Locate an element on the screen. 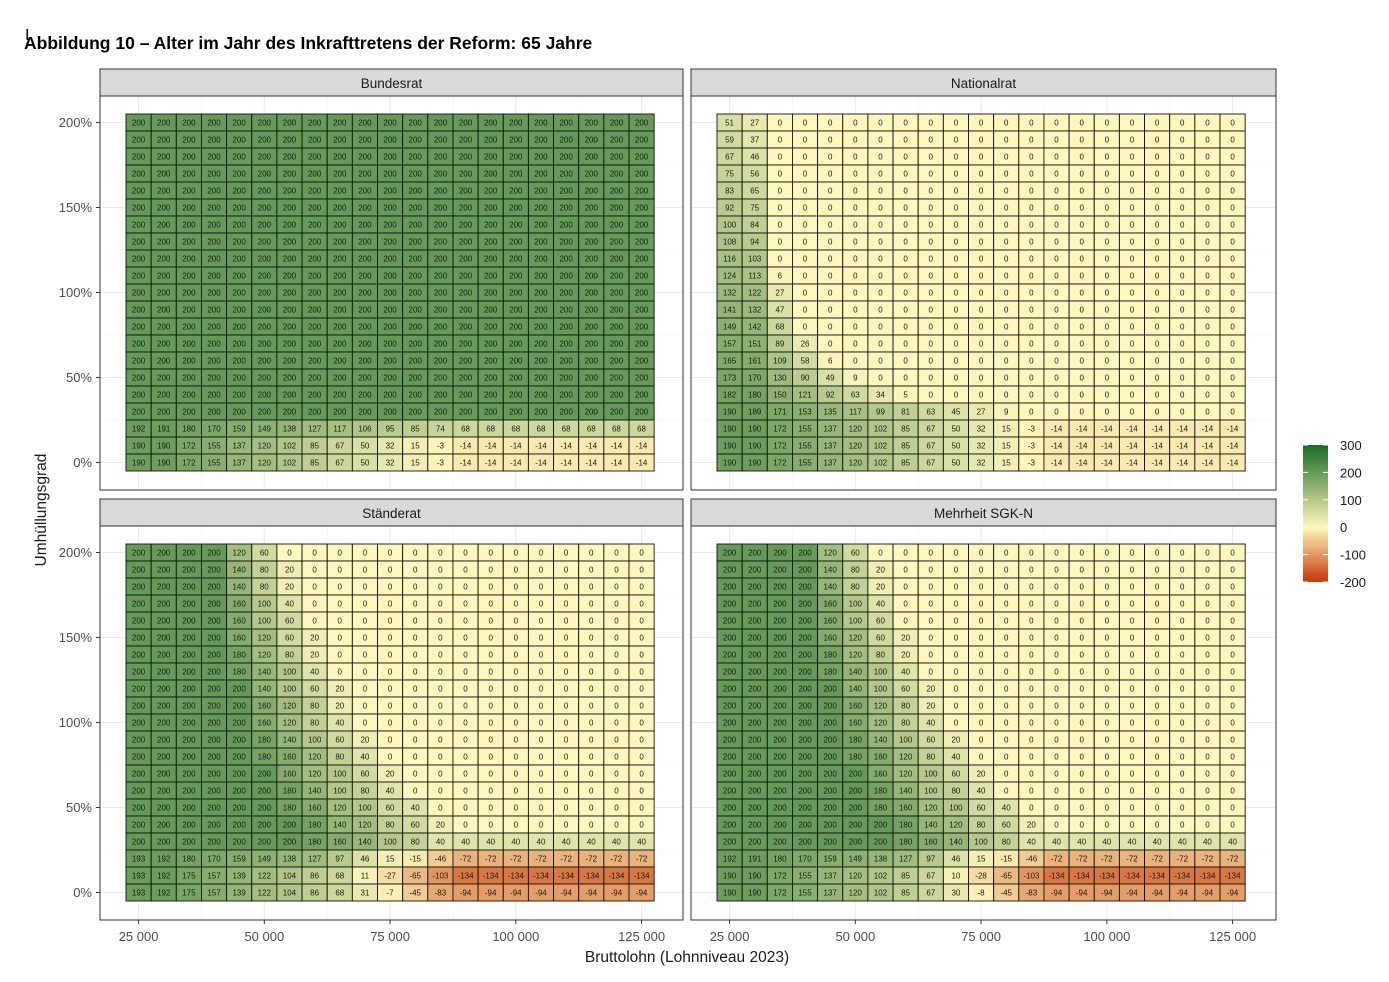  cell-value-label: 80 is located at coordinates (289, 655).